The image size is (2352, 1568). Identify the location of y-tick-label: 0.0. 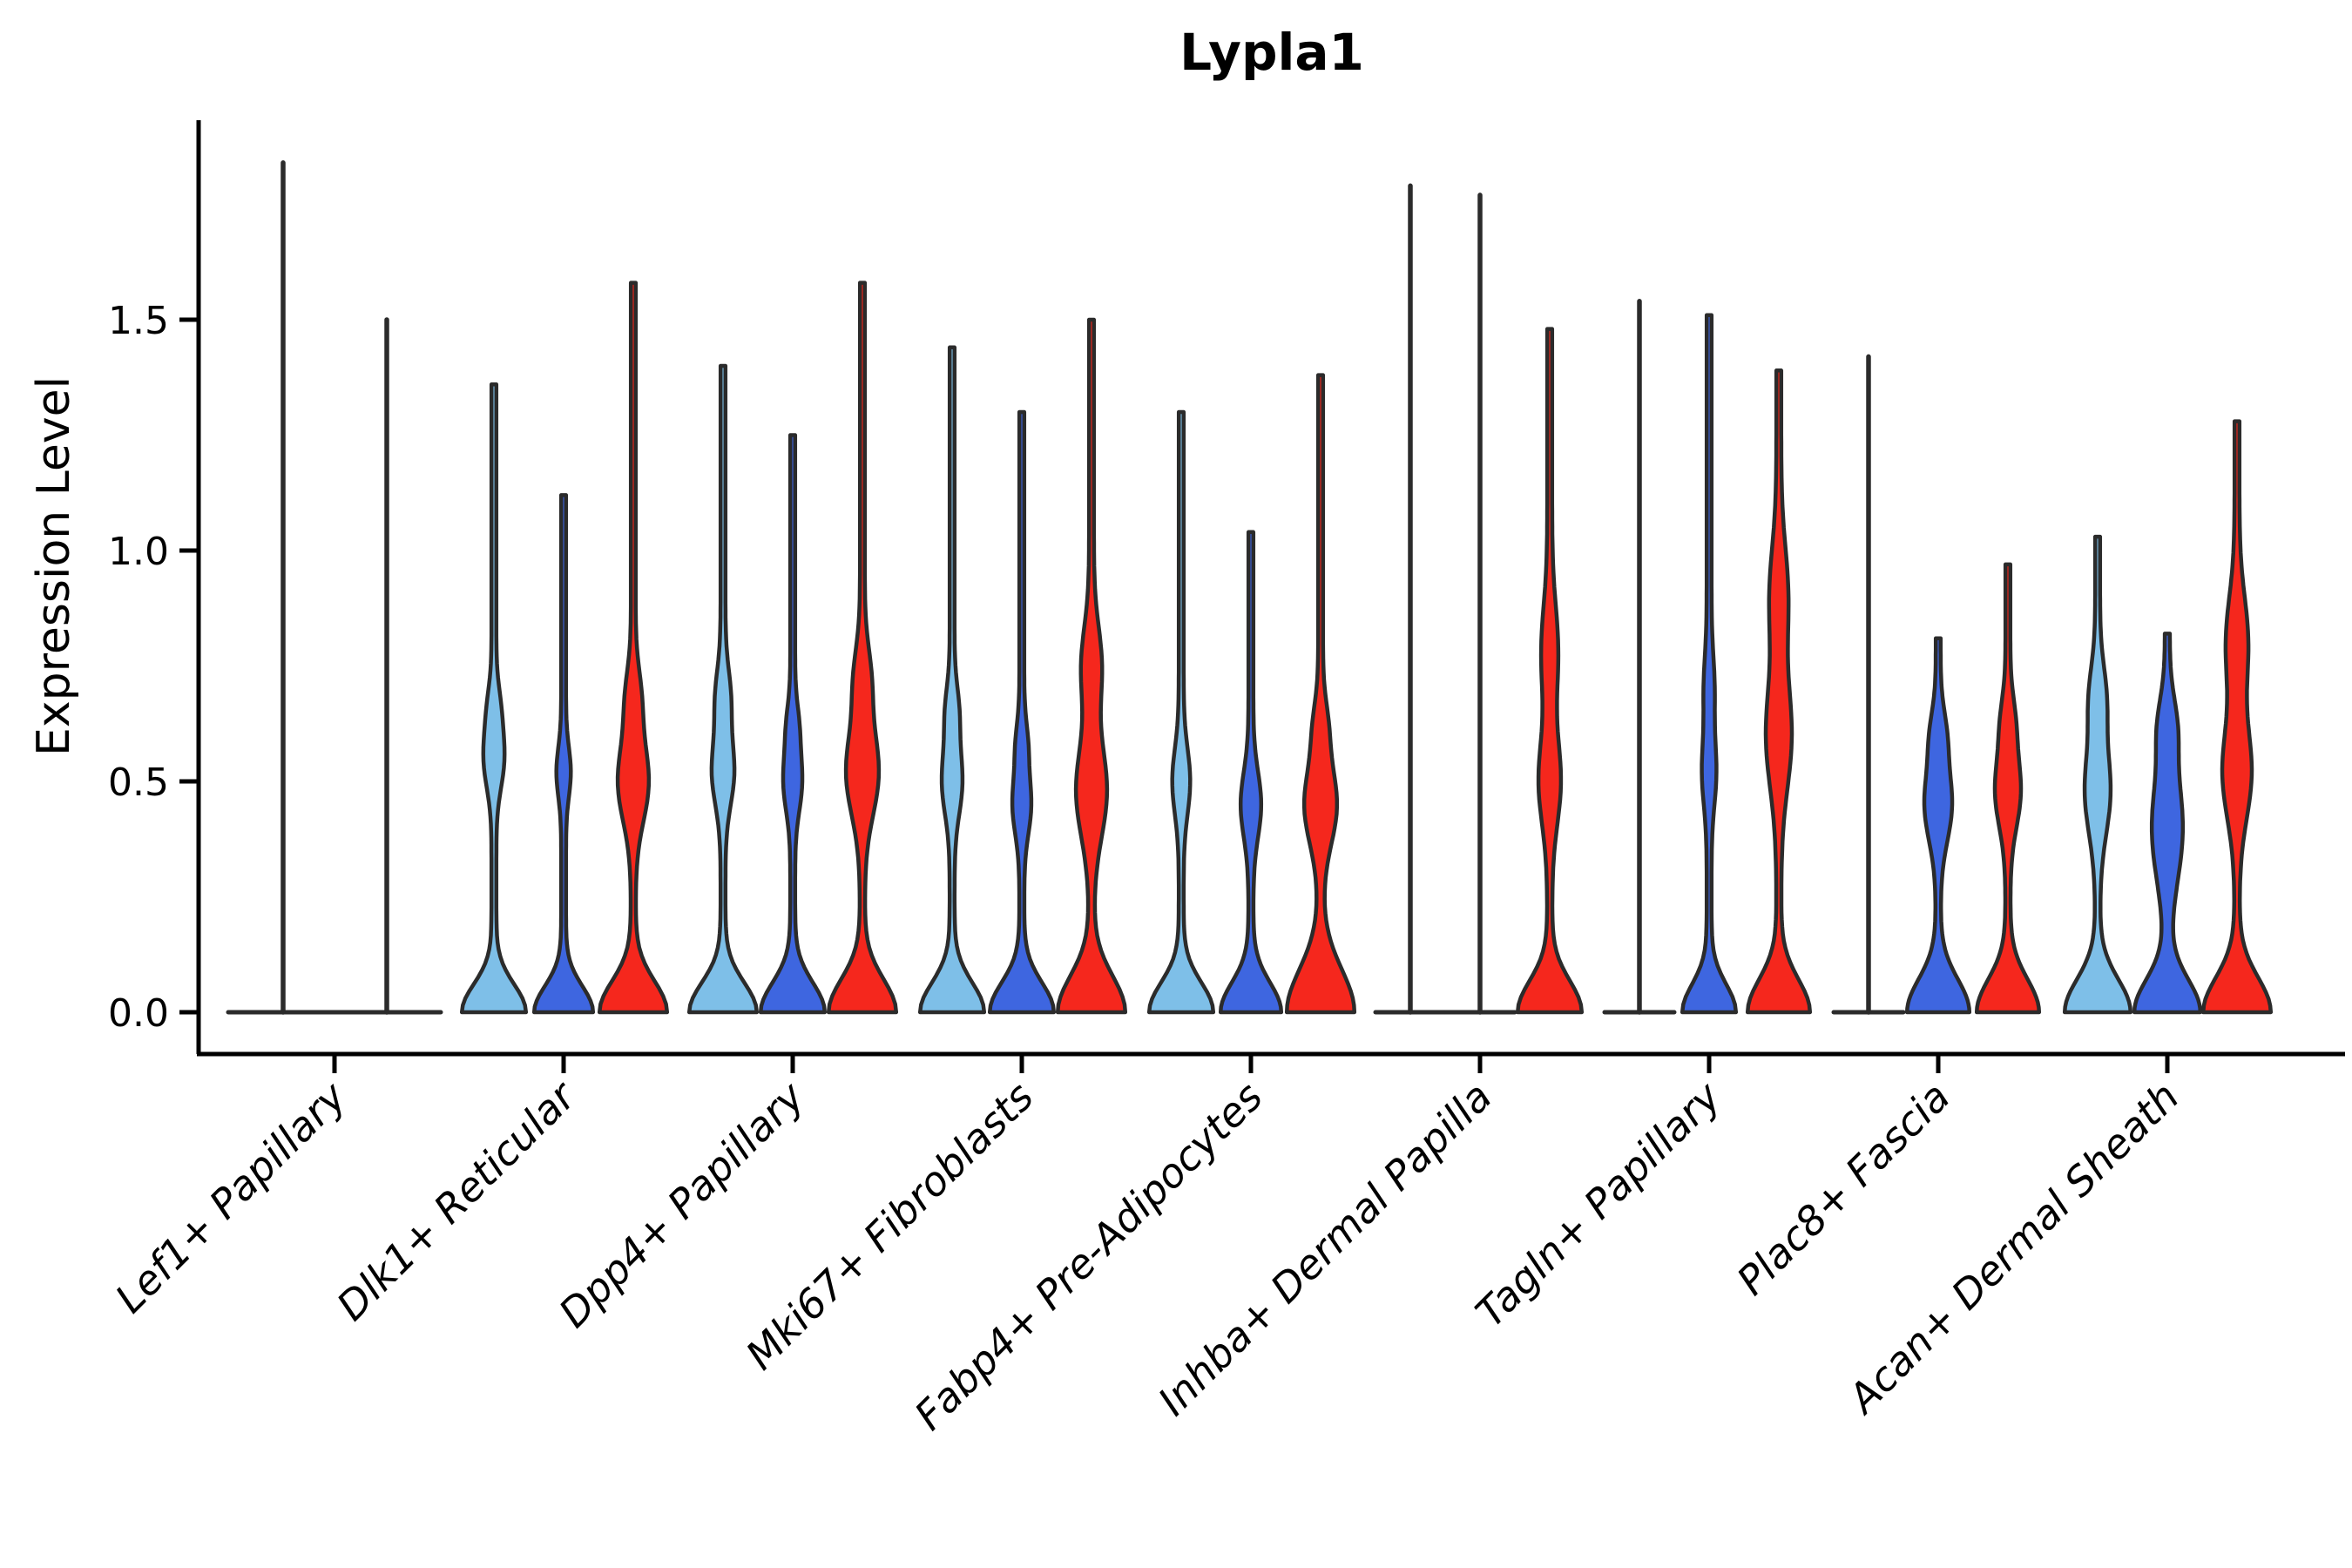
(138, 1014).